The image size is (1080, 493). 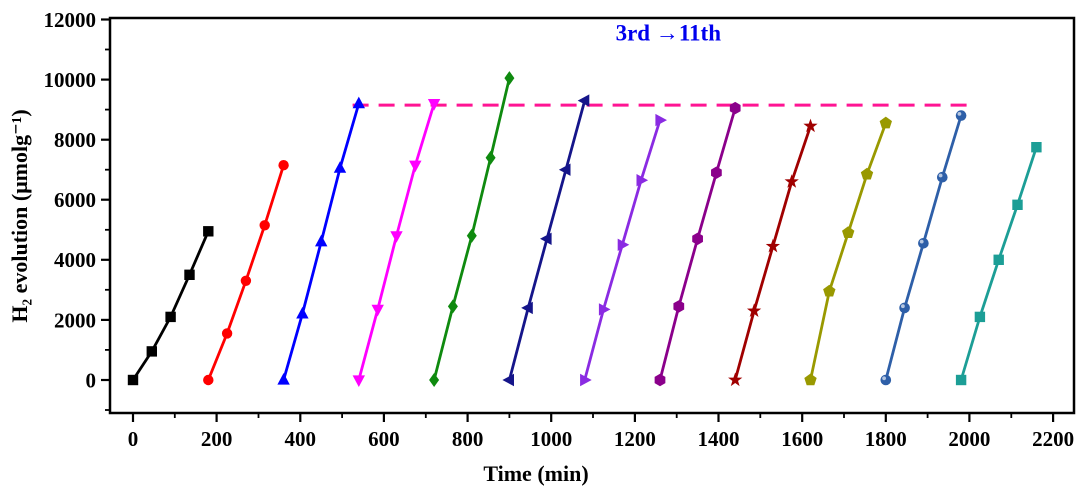 What do you see at coordinates (551, 439) in the screenshot?
I see `x-tick-label: 1000` at bounding box center [551, 439].